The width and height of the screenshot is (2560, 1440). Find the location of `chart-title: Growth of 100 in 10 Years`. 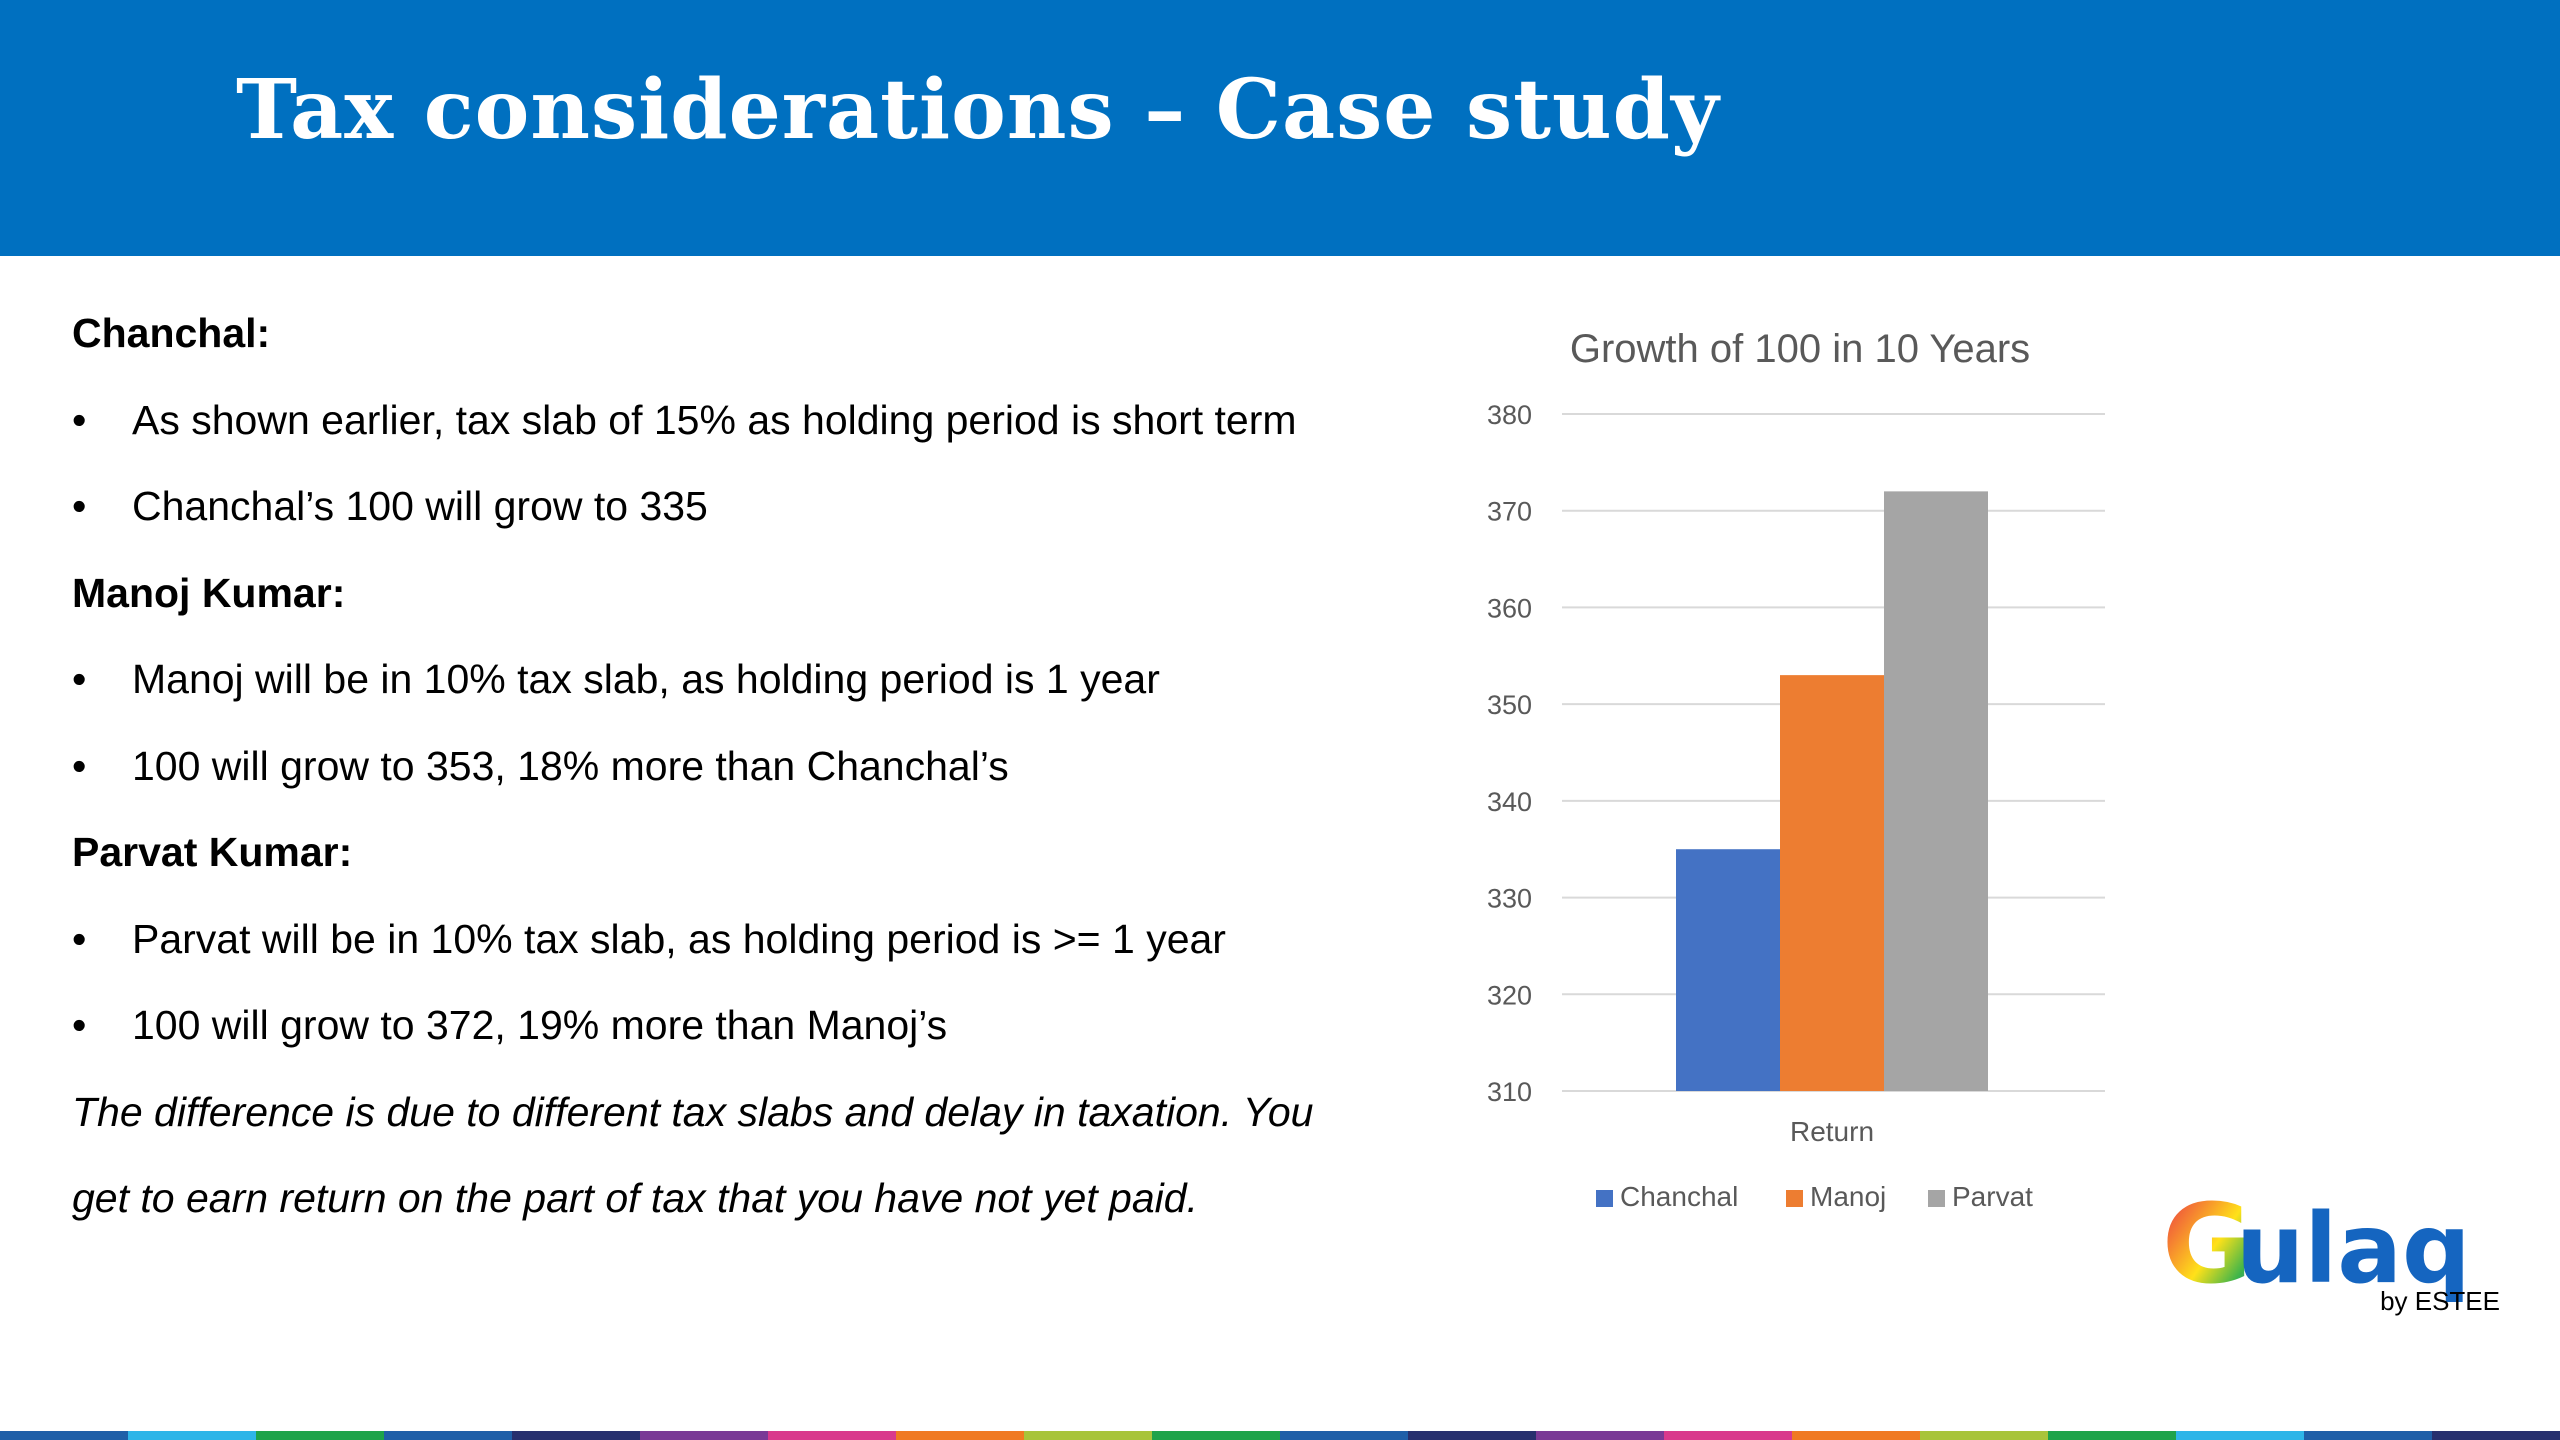

chart-title: Growth of 100 in 10 Years is located at coordinates (1800, 349).